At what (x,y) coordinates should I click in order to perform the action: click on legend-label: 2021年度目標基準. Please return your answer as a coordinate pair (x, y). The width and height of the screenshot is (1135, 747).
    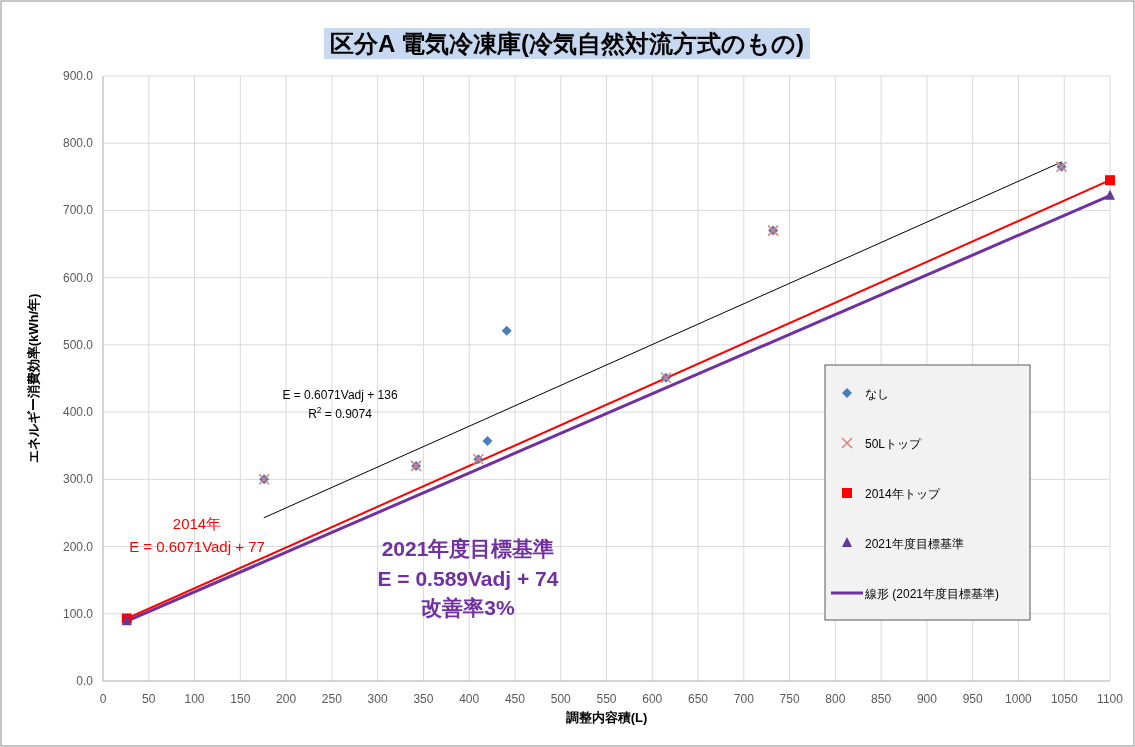
    Looking at the image, I should click on (914, 544).